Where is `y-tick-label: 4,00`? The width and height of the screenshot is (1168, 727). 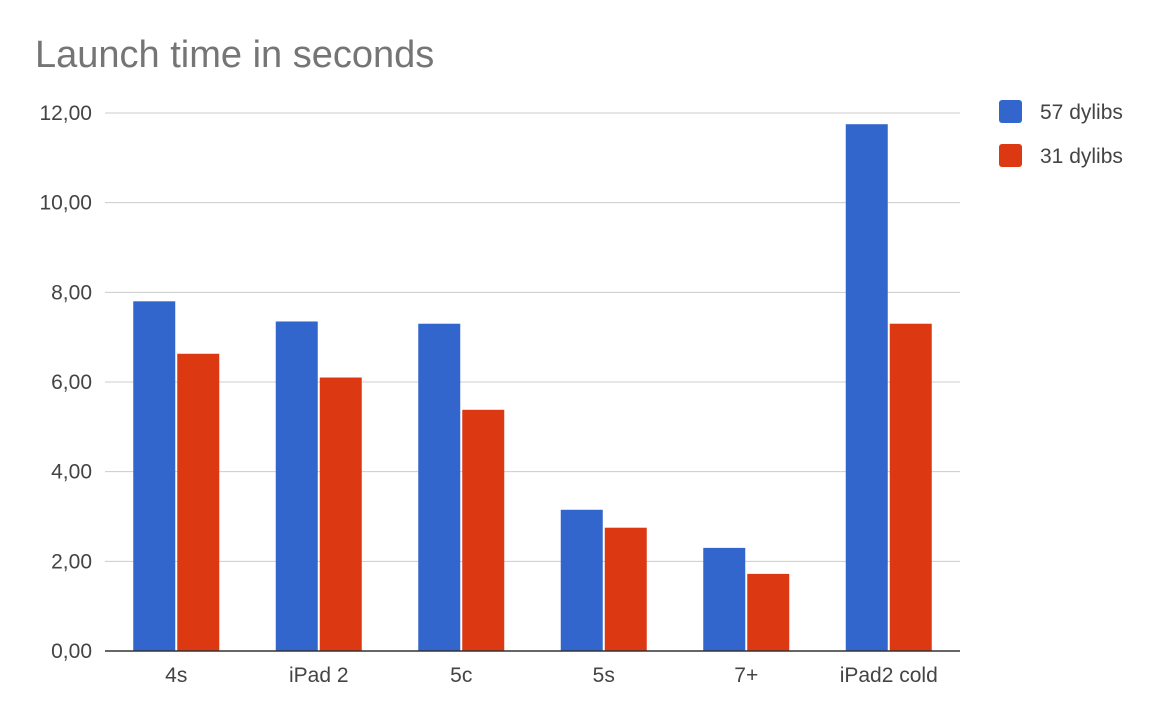
y-tick-label: 4,00 is located at coordinates (71, 472).